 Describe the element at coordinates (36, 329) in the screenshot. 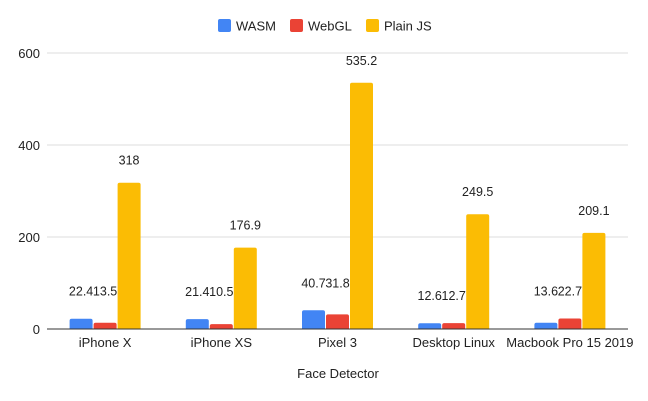

I see `y-tick-label: 0` at that location.